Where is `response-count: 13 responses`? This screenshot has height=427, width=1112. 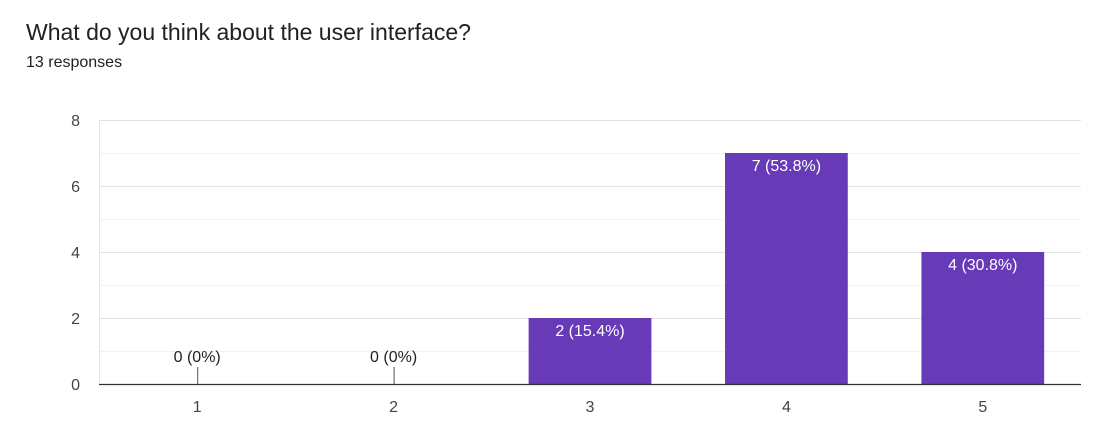 response-count: 13 responses is located at coordinates (74, 62).